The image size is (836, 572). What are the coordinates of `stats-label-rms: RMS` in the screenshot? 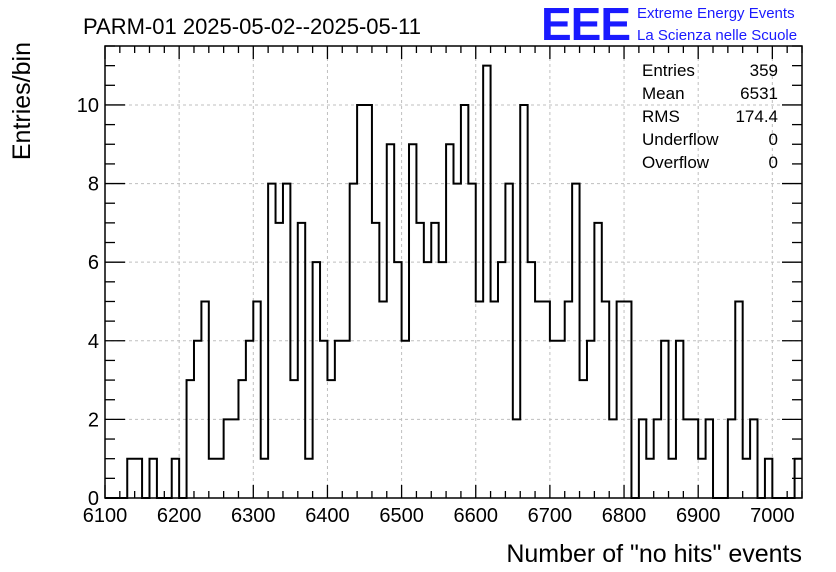 It's located at (661, 116).